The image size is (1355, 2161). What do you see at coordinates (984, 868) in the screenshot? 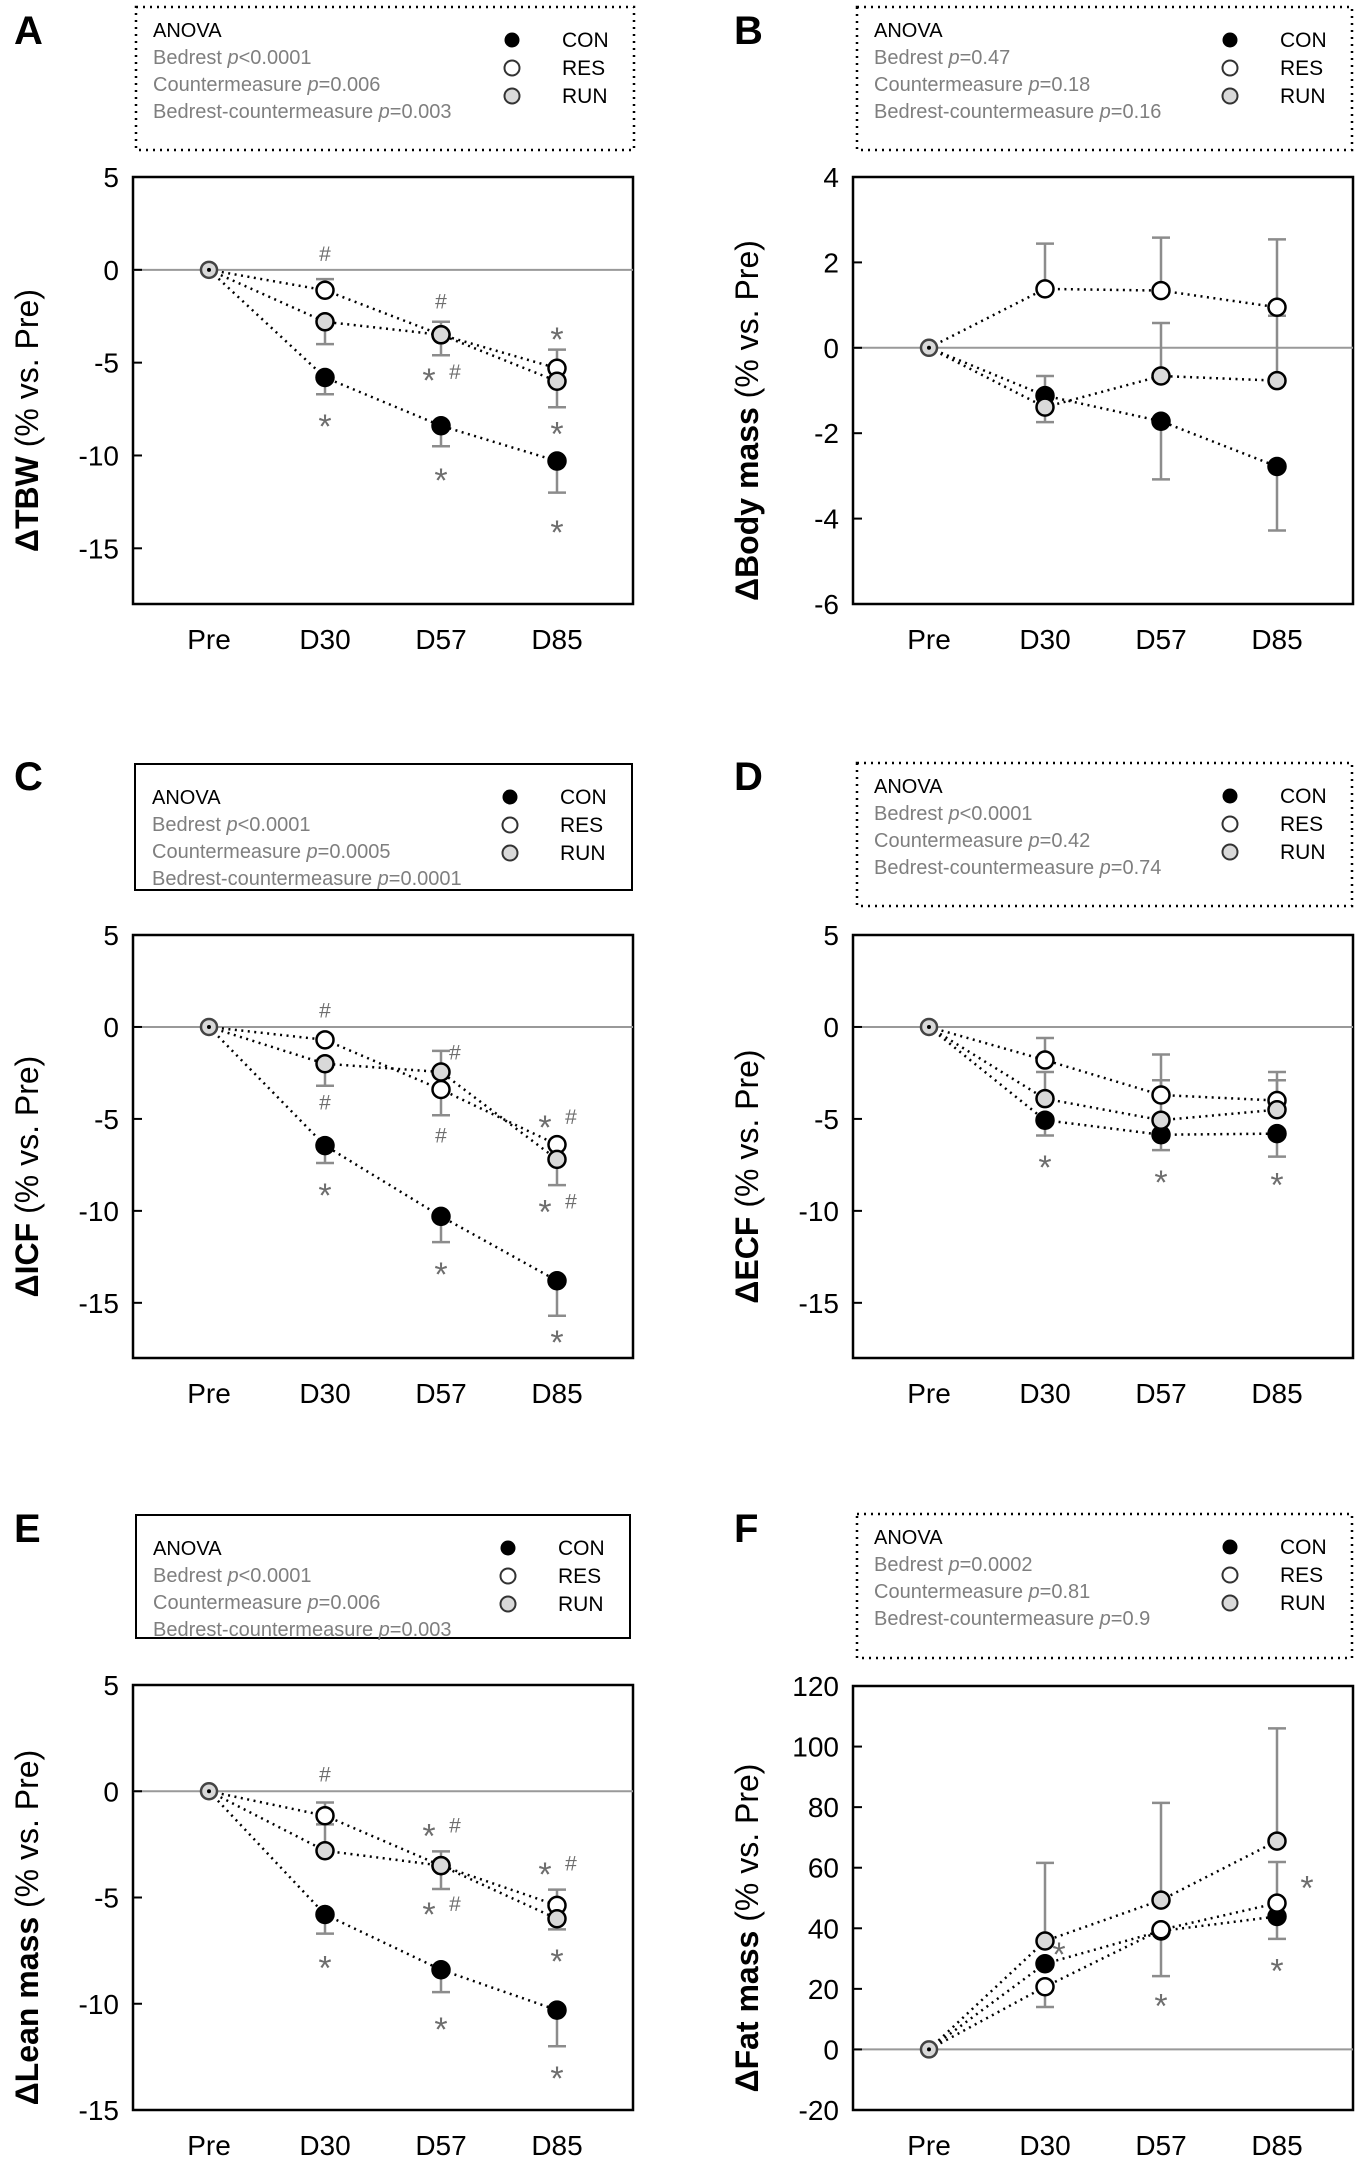
I see `anova-term: Bedrest-countermeasure` at bounding box center [984, 868].